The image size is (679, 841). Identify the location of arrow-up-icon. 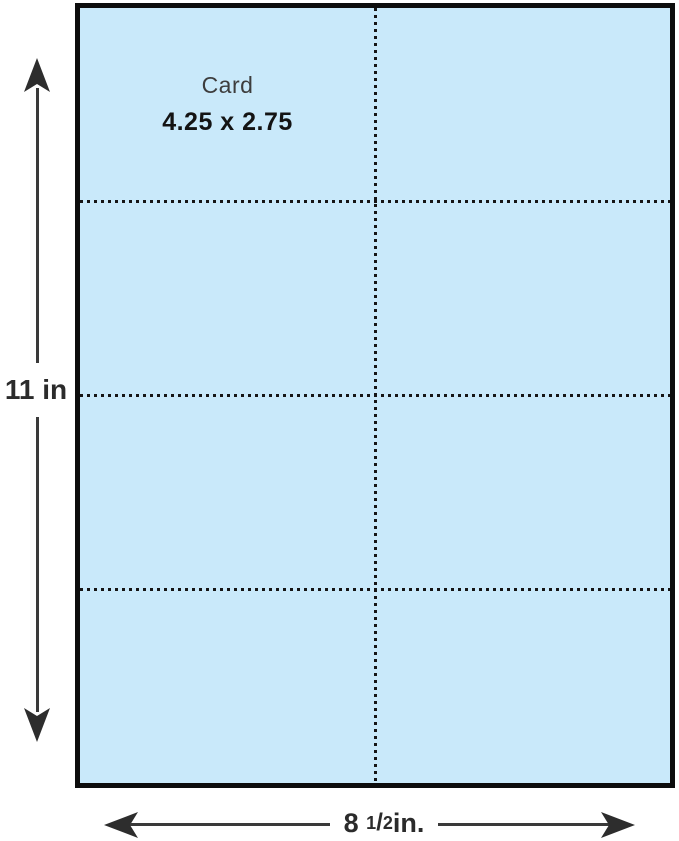
(37, 76).